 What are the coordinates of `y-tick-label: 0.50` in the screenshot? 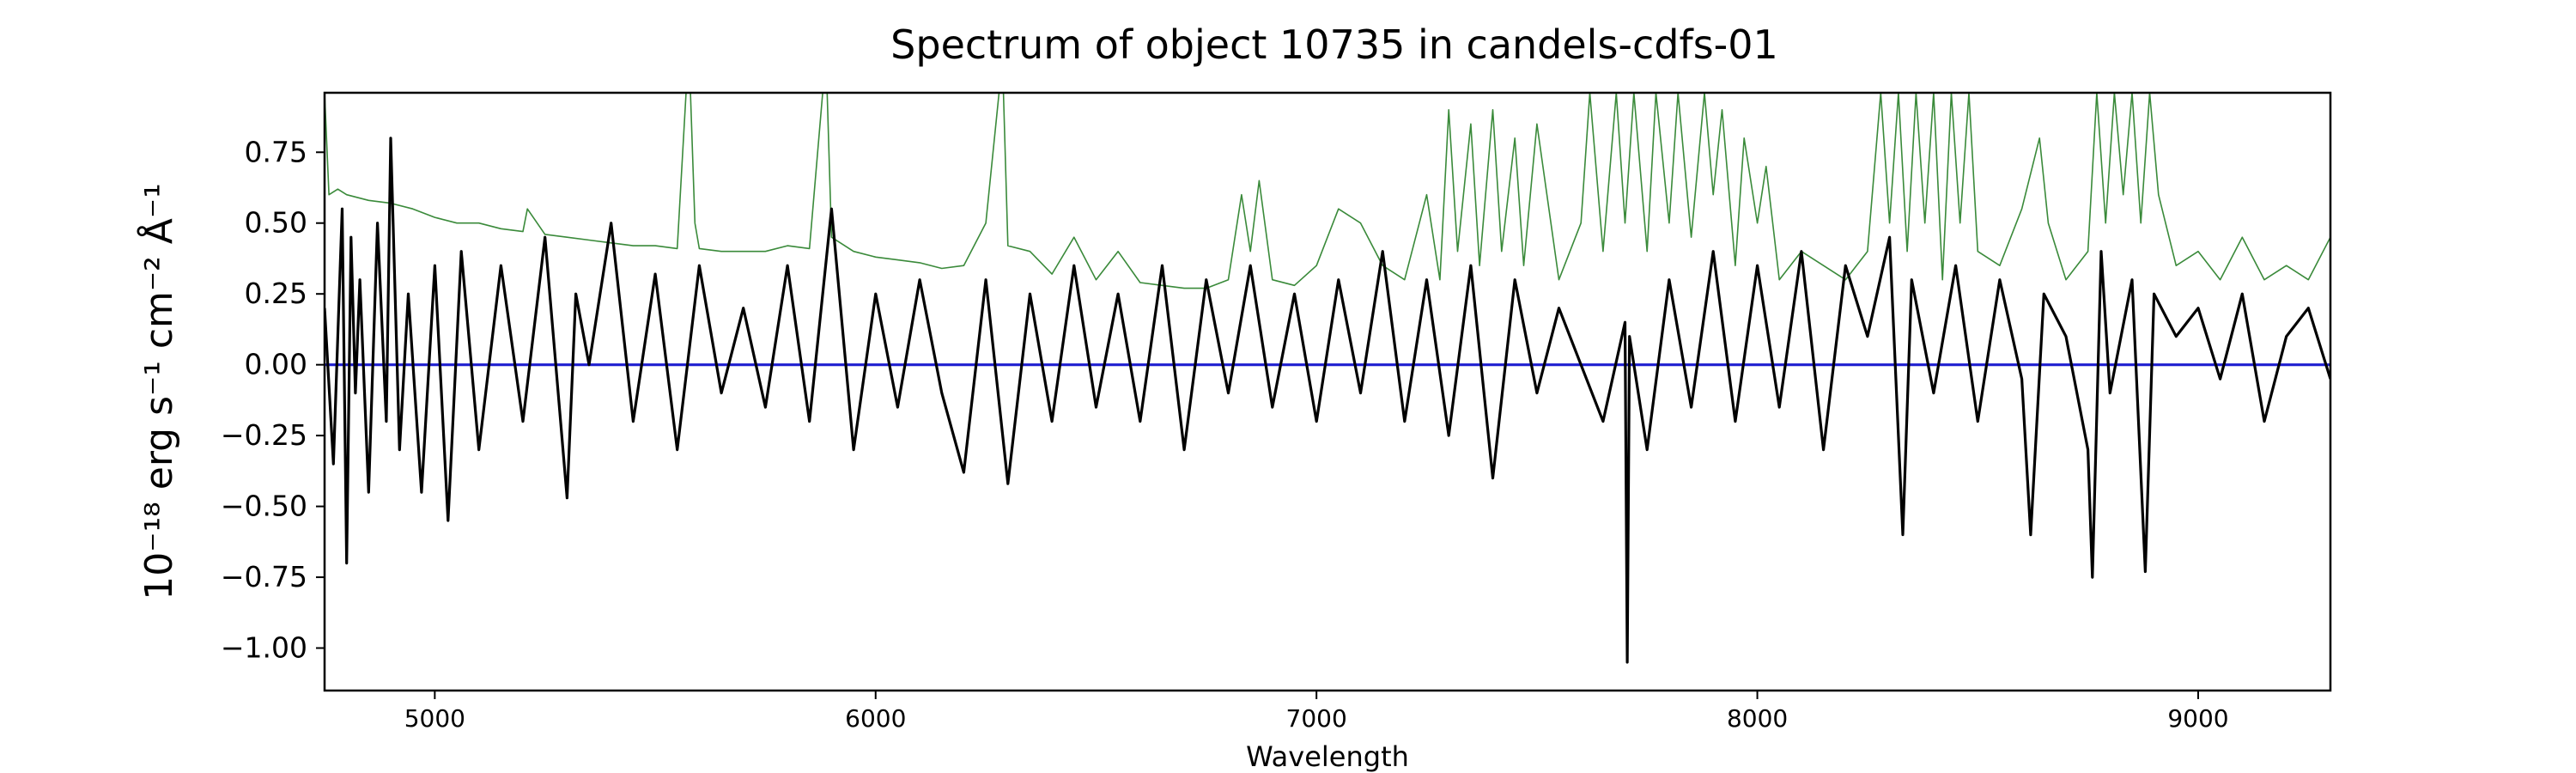 It's located at (276, 223).